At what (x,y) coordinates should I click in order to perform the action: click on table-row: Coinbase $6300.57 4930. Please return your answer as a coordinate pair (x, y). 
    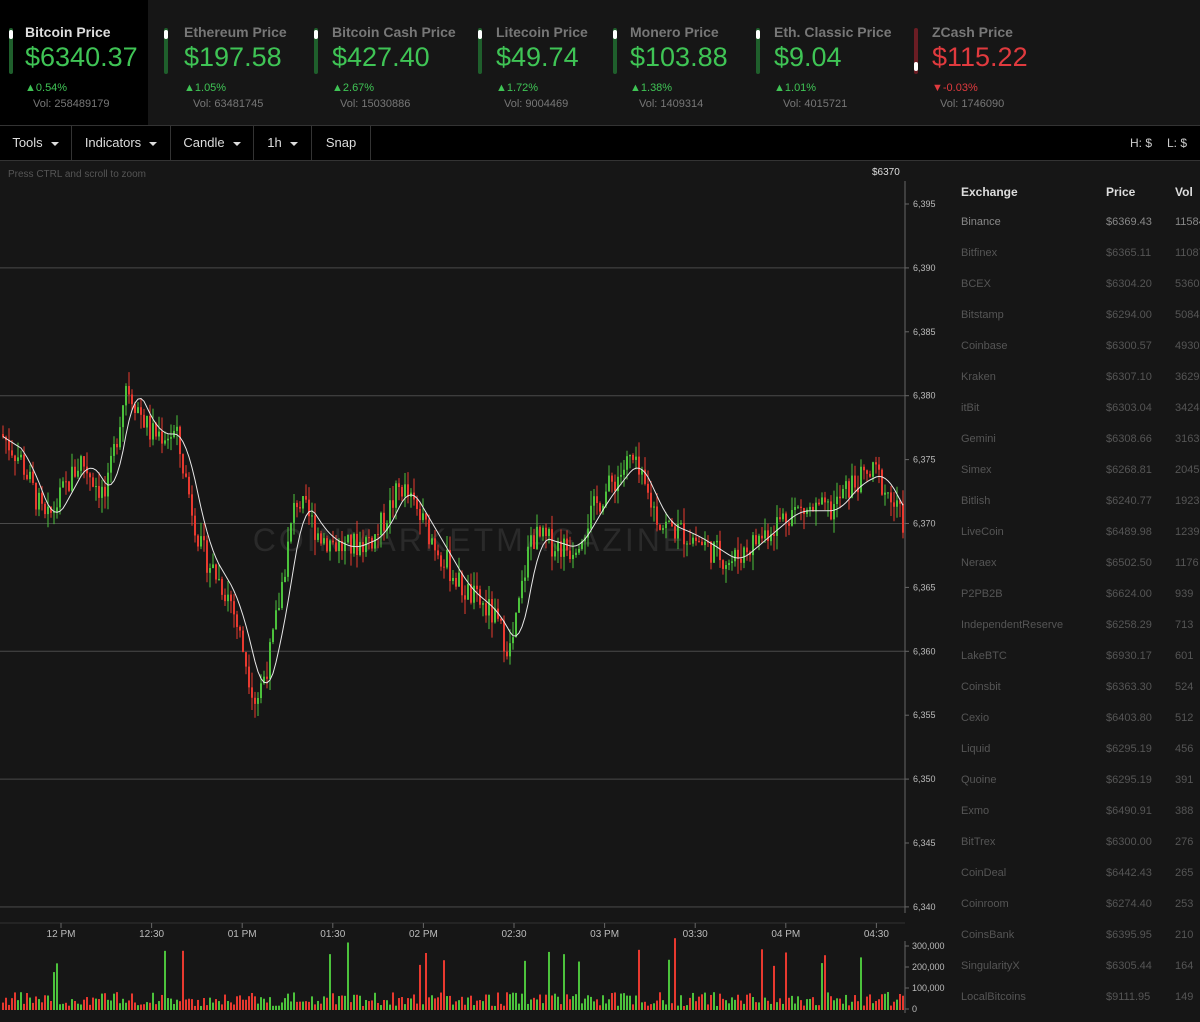
    Looking at the image, I should click on (1075, 355).